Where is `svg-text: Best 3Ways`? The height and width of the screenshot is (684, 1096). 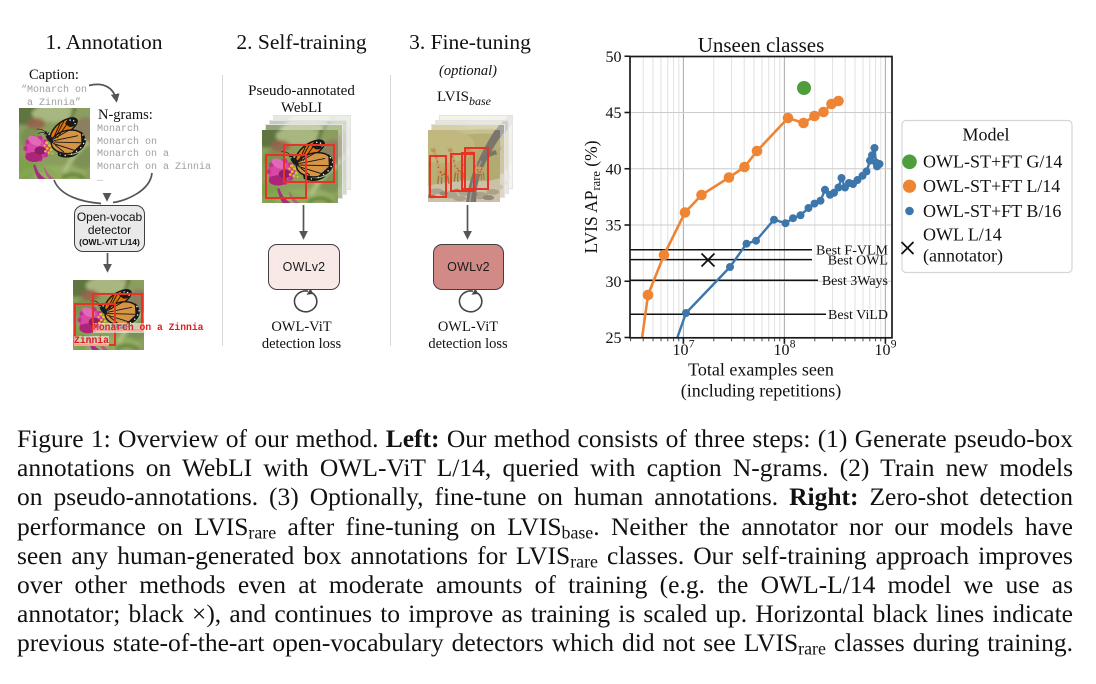
svg-text: Best 3Ways is located at coordinates (855, 281).